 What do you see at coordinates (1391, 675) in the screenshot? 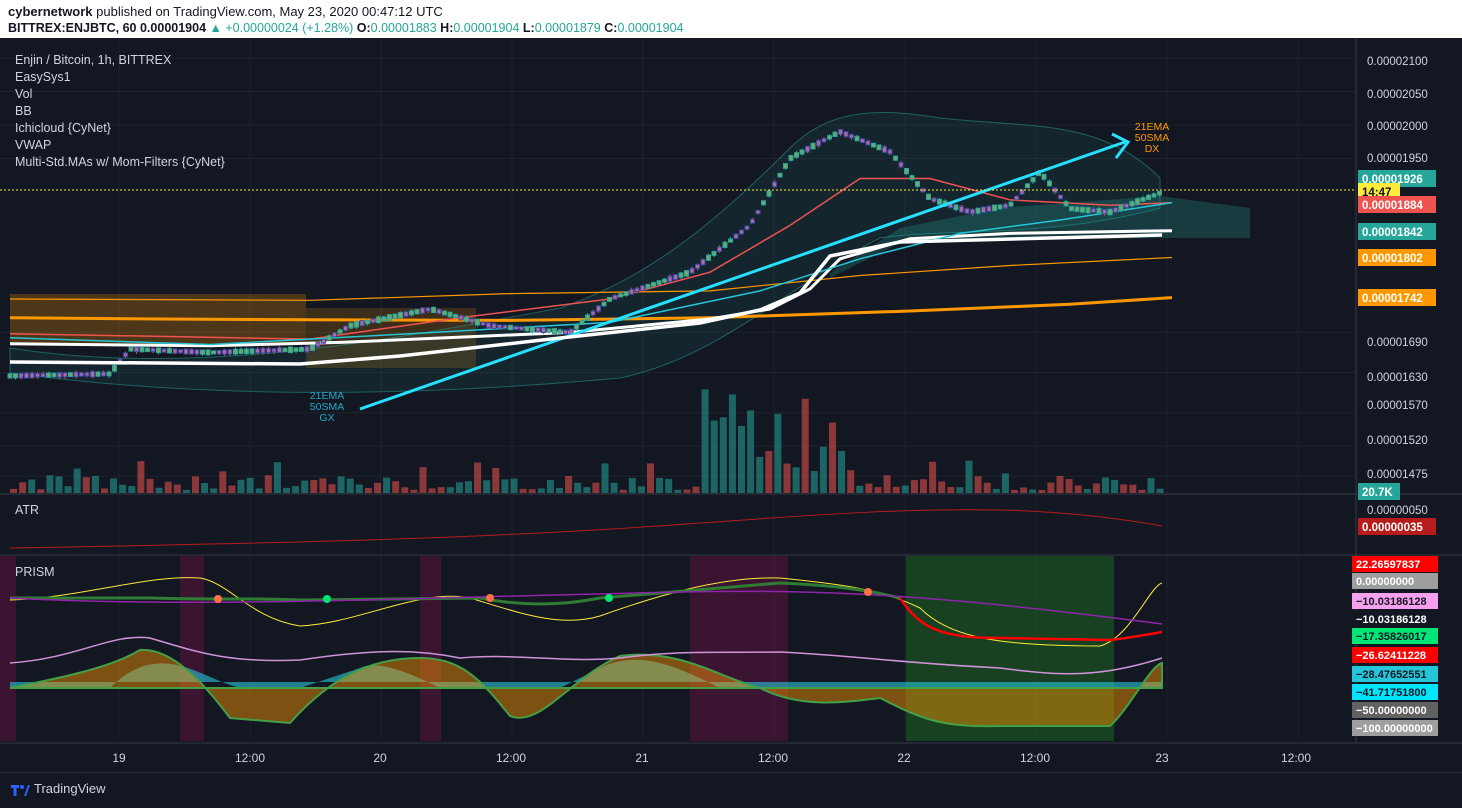
I see `prism-badge-label: −28.47652551` at bounding box center [1391, 675].